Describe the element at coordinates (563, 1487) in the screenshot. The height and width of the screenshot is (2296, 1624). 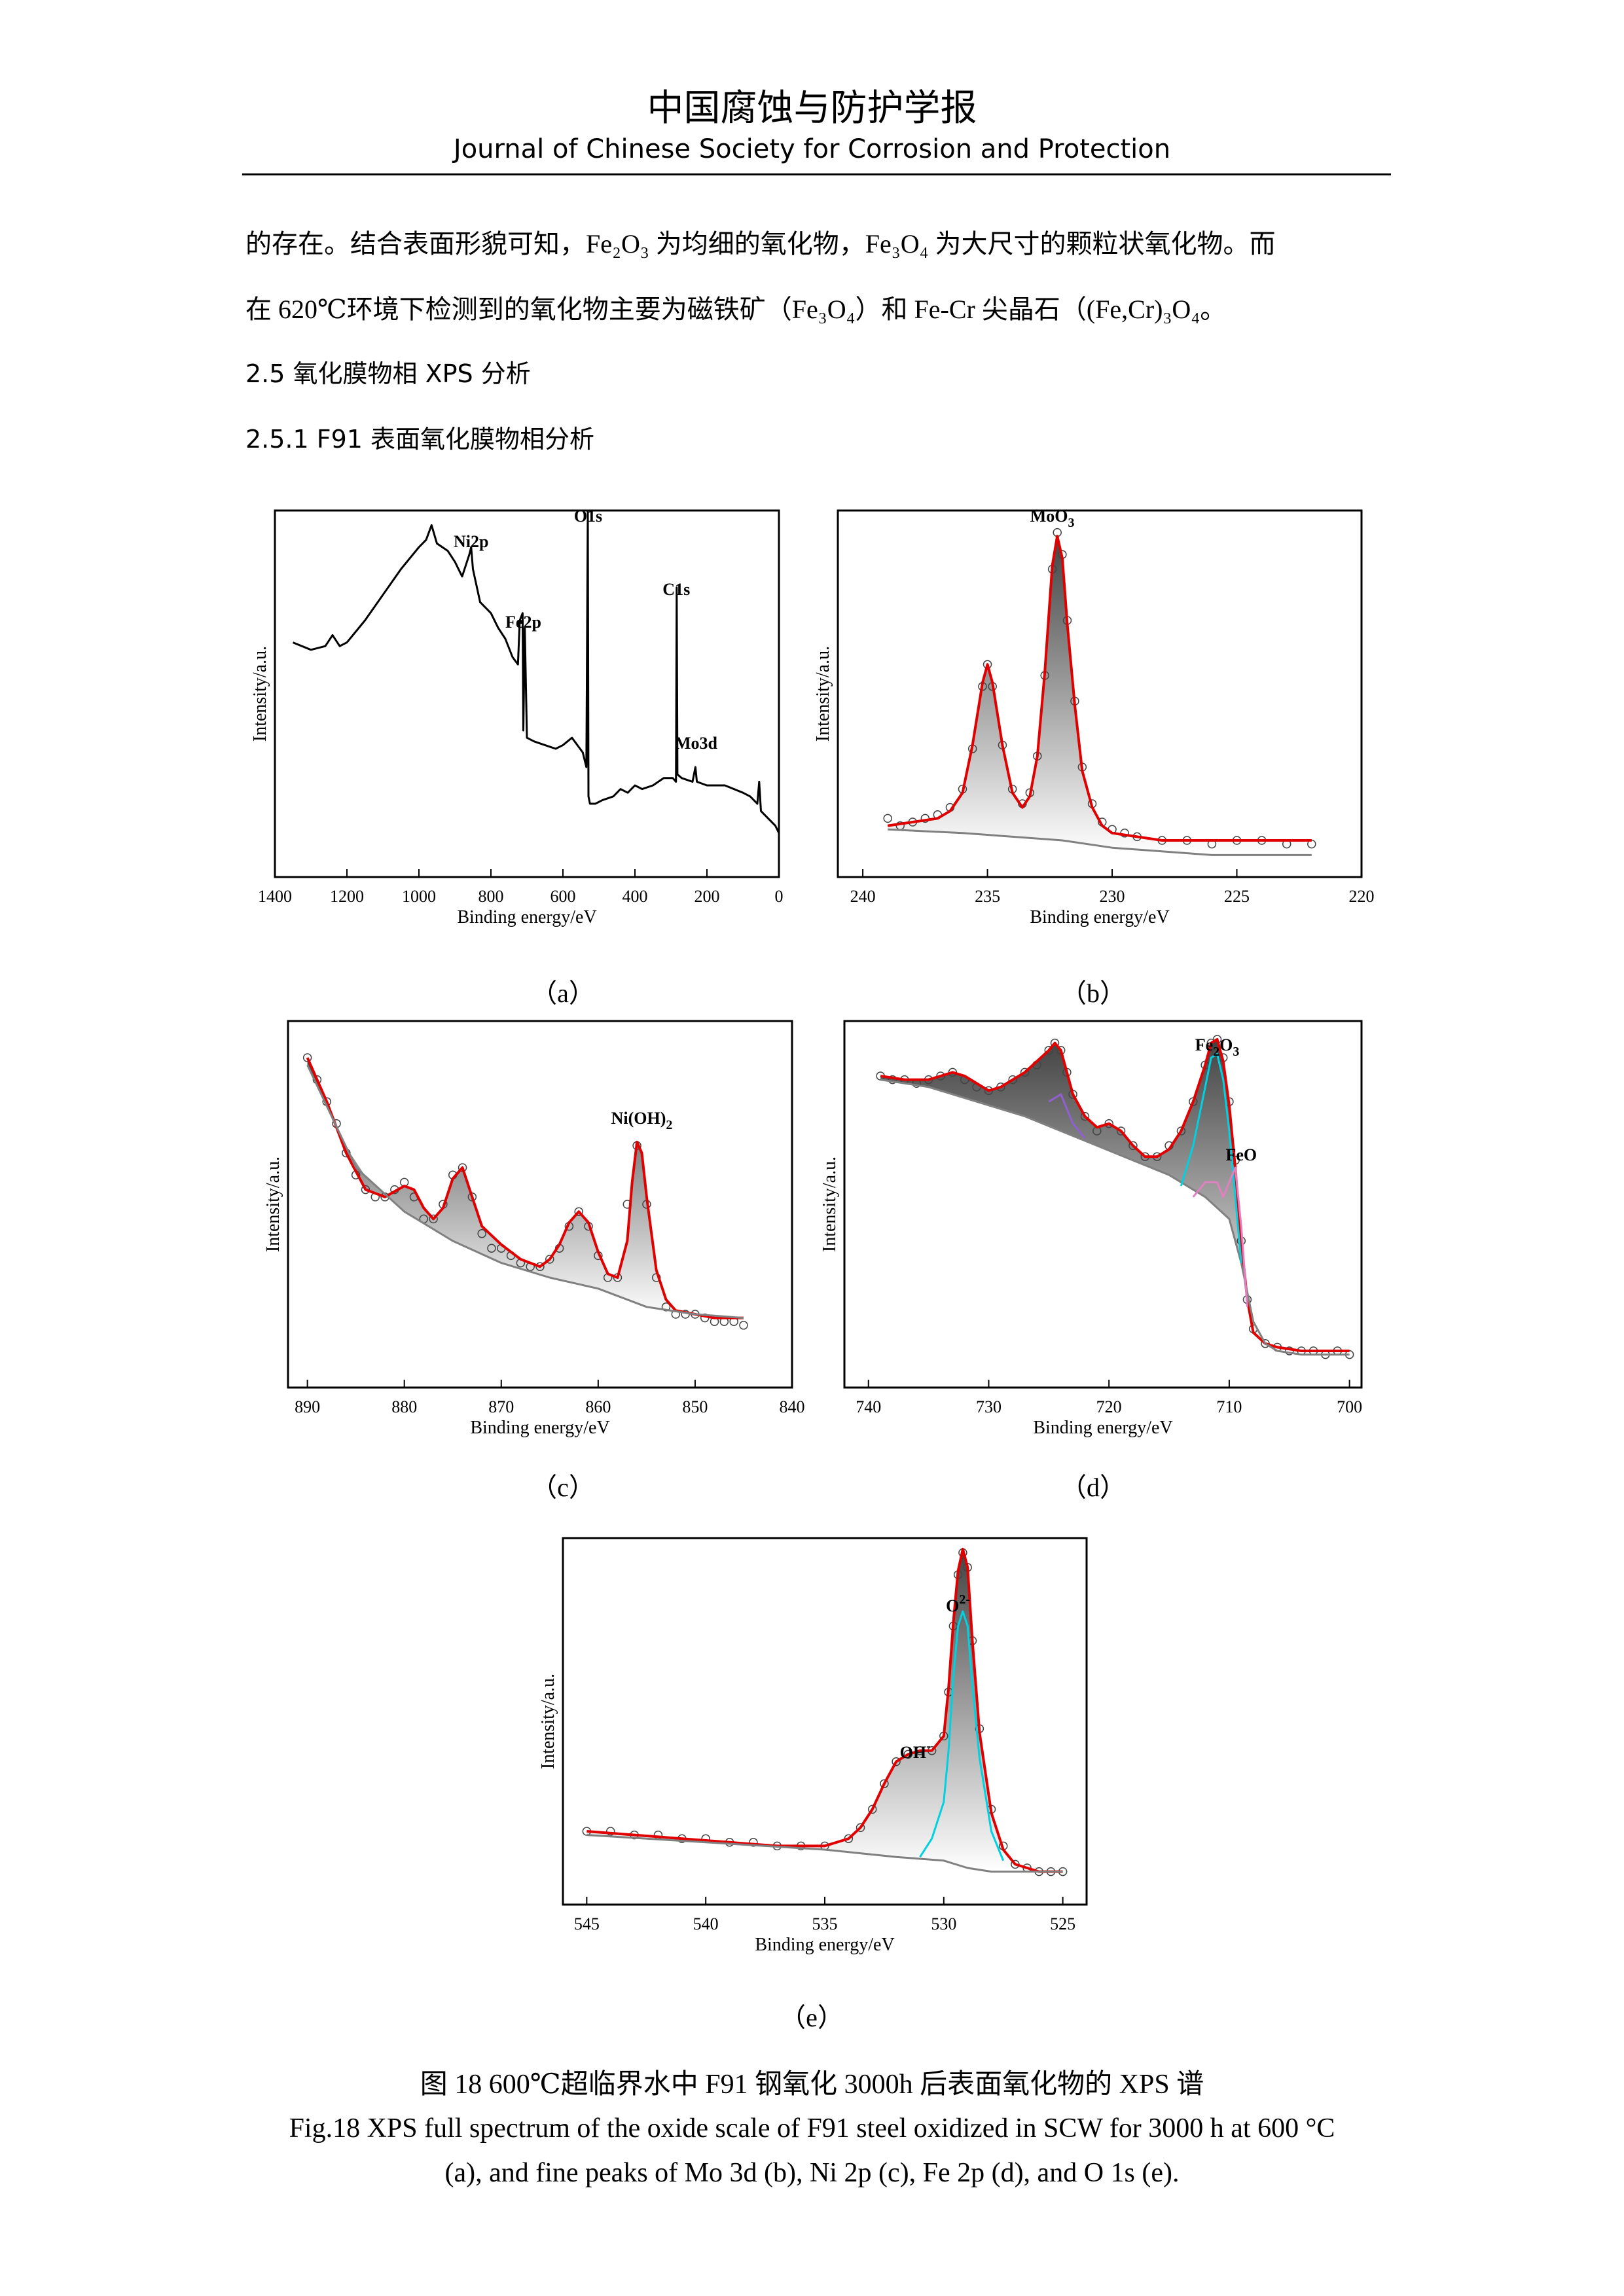
I see `subfigure-label-c: （c）` at that location.